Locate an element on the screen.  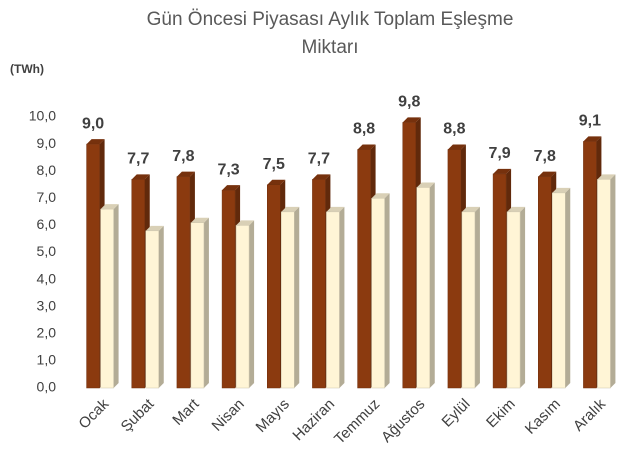
data-label: 7,3 is located at coordinates (228, 169).